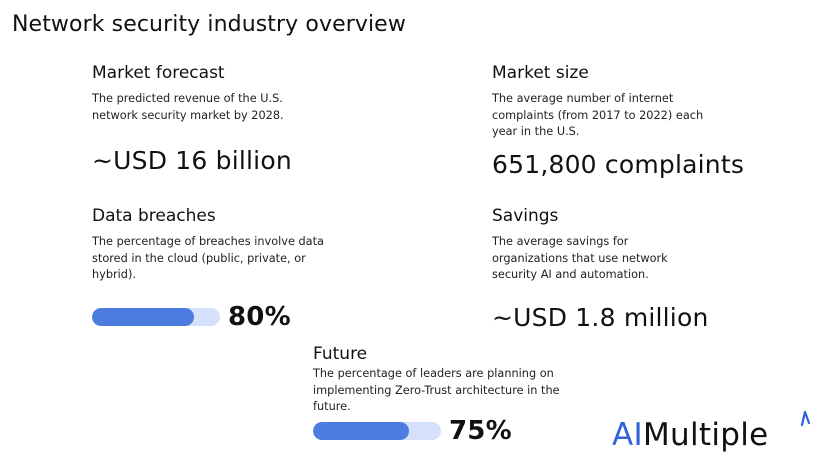 The image size is (824, 464). Describe the element at coordinates (192, 160) in the screenshot. I see `market-forecast-value: ~USD 16 billion` at that location.